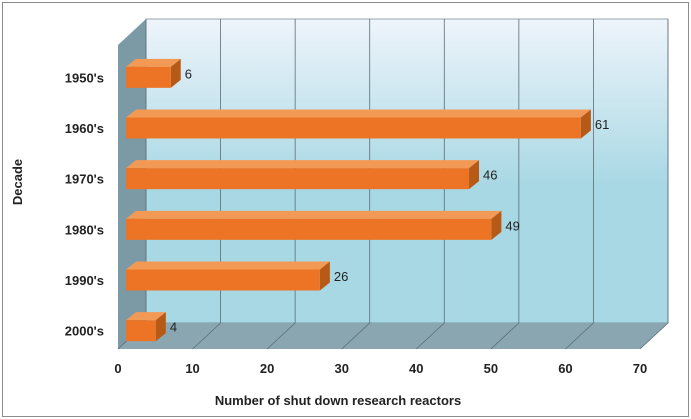 This screenshot has width=691, height=419. I want to click on data-label: 46, so click(490, 175).